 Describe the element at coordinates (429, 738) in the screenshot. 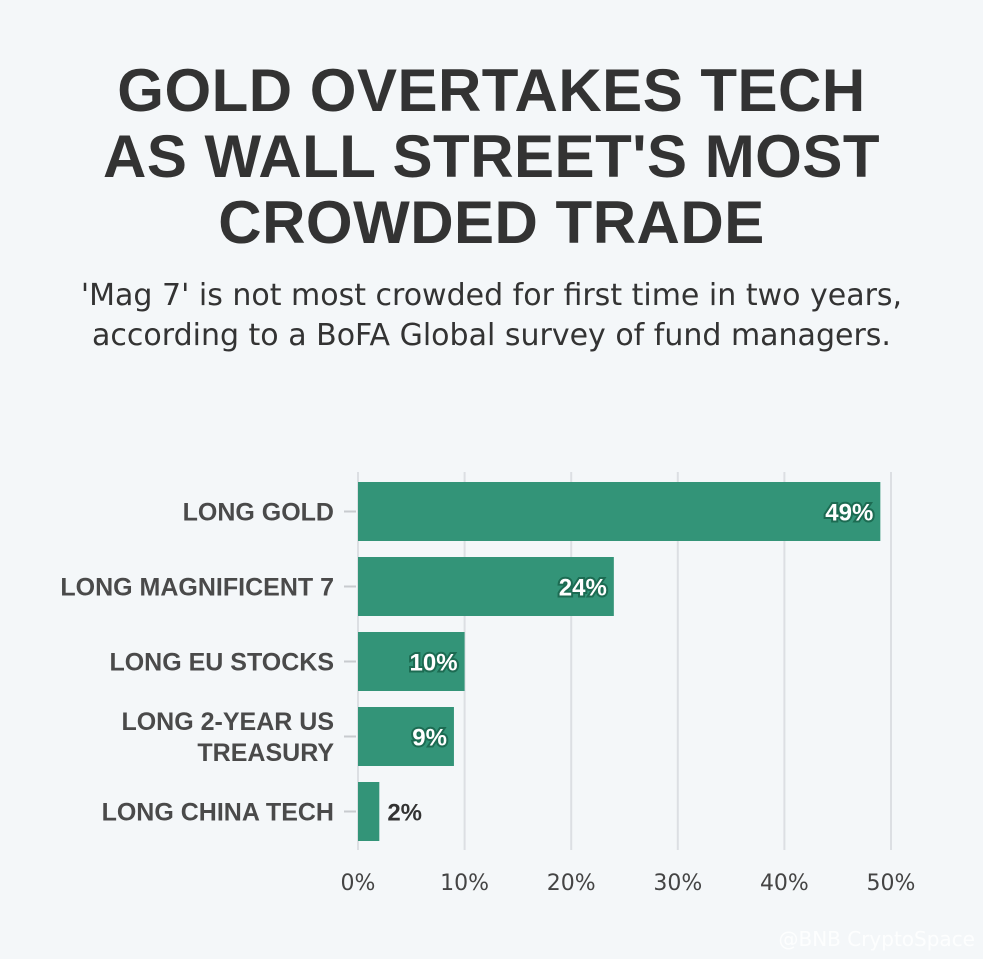

I see `bar-value-label: 9%` at that location.